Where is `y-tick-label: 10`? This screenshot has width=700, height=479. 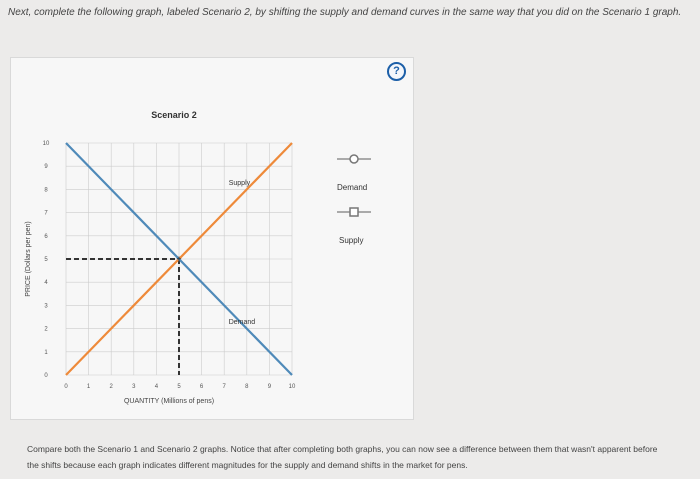
y-tick-label: 10 is located at coordinates (46, 144).